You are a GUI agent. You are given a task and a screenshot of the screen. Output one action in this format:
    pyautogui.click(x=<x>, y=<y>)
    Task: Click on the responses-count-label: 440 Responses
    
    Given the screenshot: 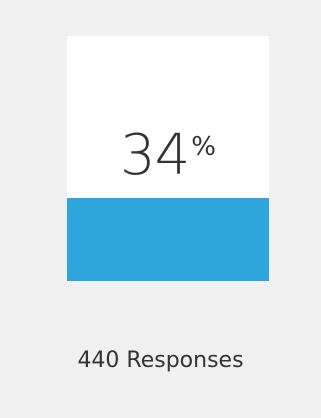 What is the action you would take?
    pyautogui.click(x=160, y=360)
    